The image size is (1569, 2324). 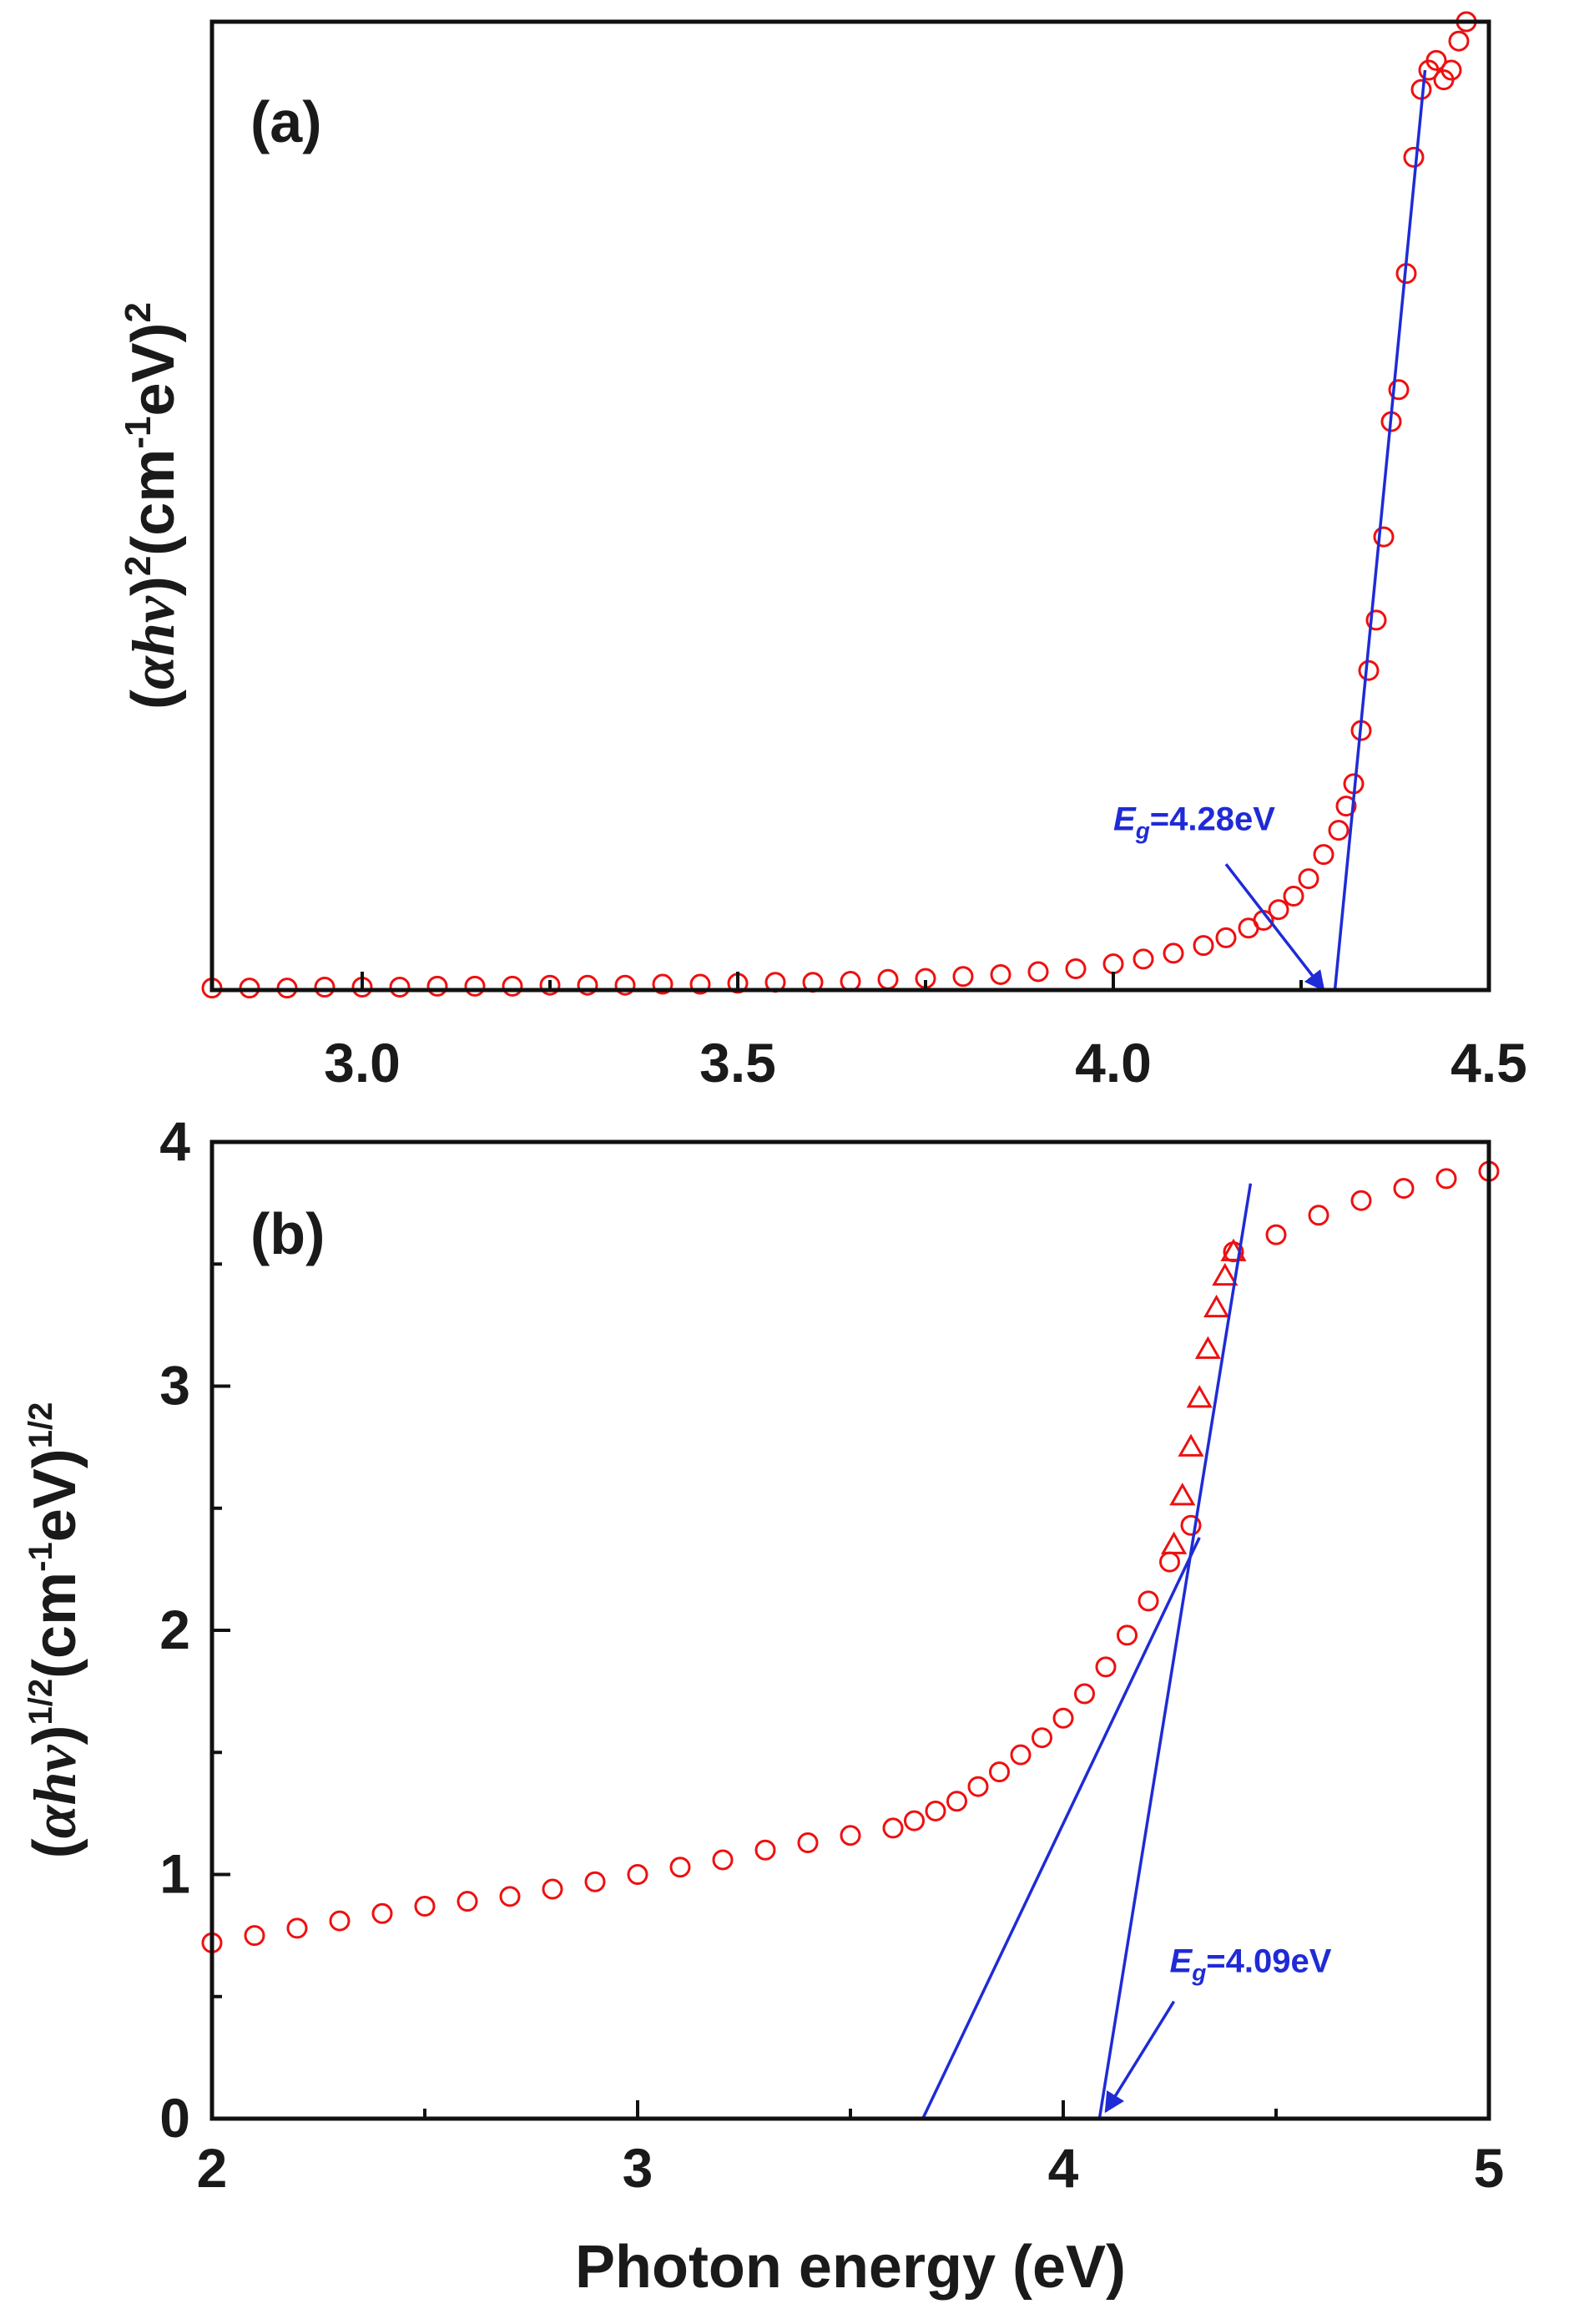 What do you see at coordinates (1181, 1961) in the screenshot?
I see `panel-b-eg-symbol: E` at bounding box center [1181, 1961].